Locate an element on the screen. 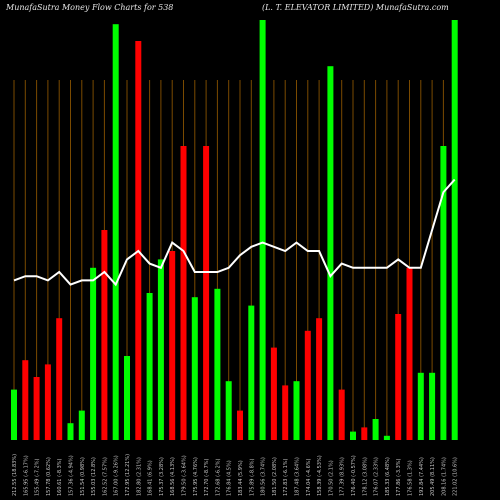 Image resolution: width=500 pixels, height=500 pixels. x-axis-label: 205.49 (8.11%) is located at coordinates (433, 476).